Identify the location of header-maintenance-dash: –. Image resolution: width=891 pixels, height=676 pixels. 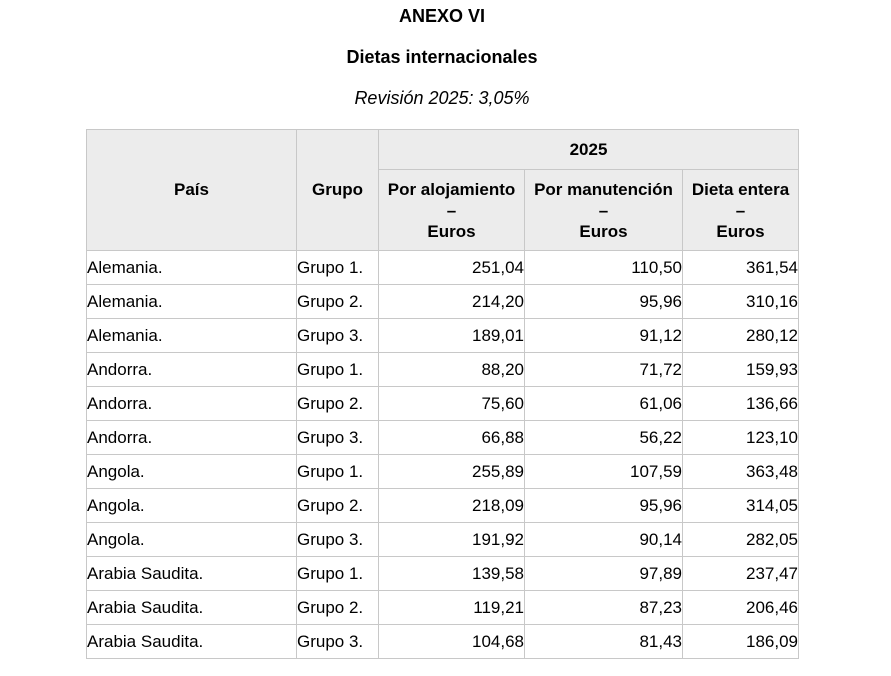
(603, 210).